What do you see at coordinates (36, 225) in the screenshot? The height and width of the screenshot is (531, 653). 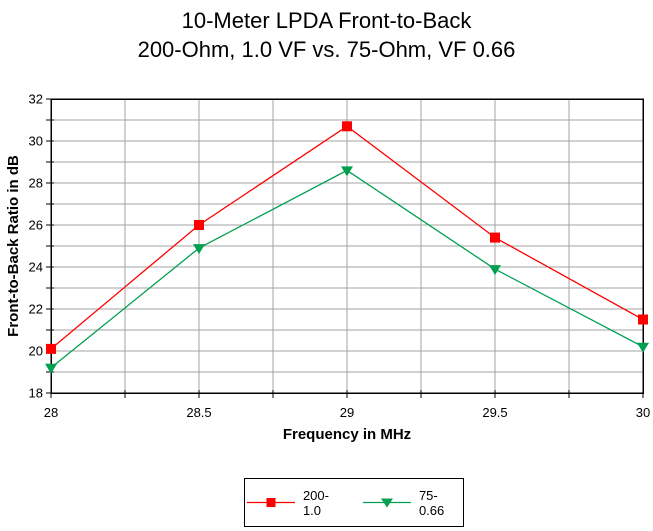 I see `y-tick-label: 26` at bounding box center [36, 225].